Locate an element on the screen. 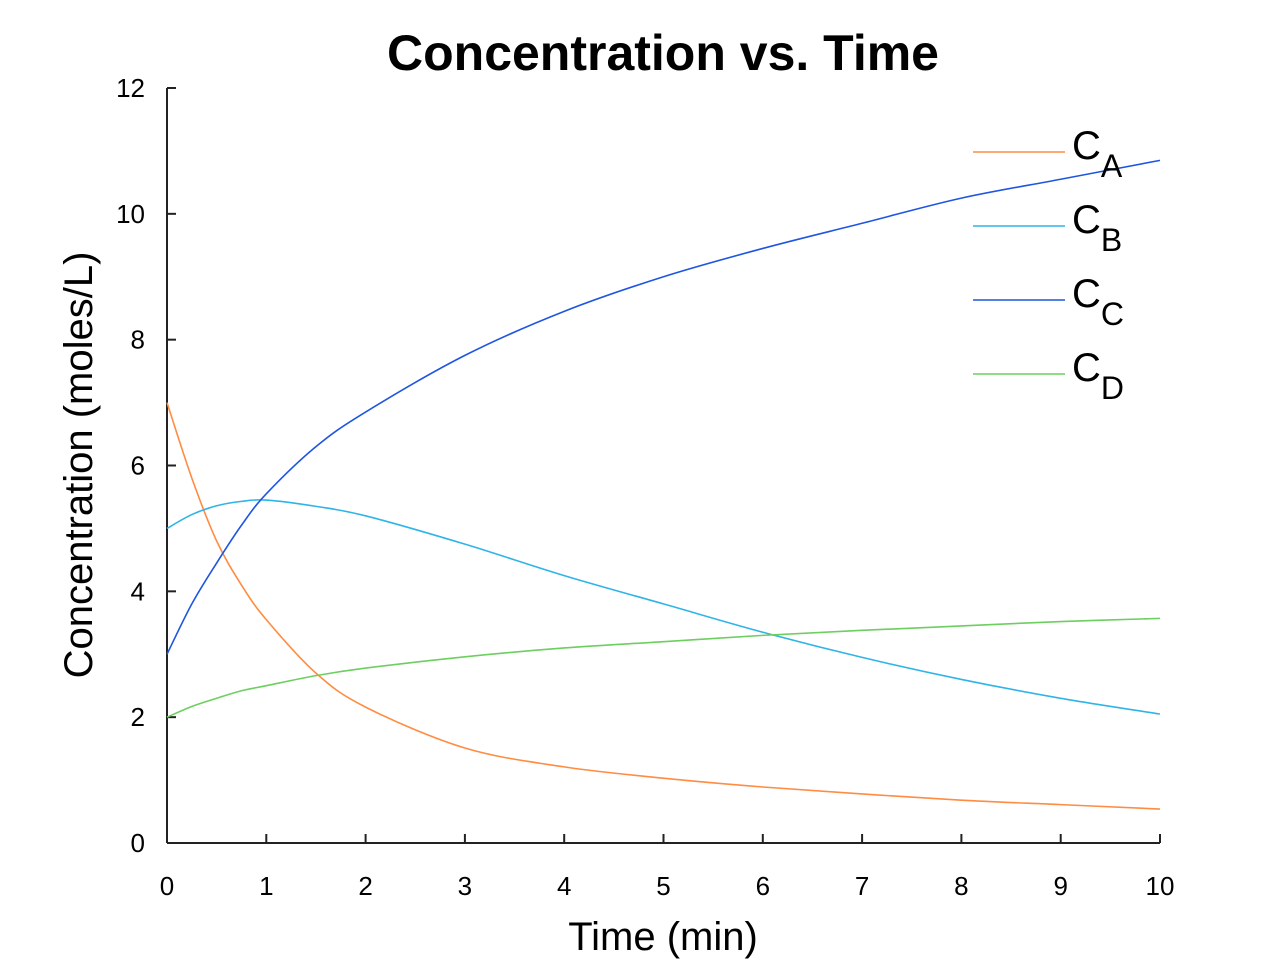 The width and height of the screenshot is (1283, 967). x-tick-label: 7 is located at coordinates (862, 886).